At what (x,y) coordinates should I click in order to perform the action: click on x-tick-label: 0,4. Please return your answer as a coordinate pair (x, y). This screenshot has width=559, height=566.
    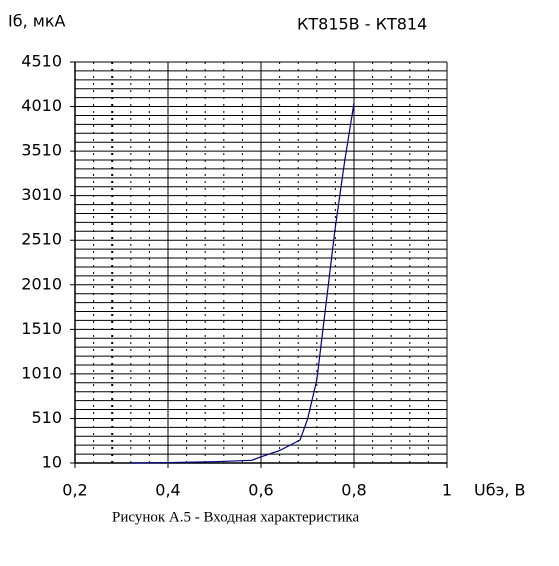
    Looking at the image, I should click on (167, 490).